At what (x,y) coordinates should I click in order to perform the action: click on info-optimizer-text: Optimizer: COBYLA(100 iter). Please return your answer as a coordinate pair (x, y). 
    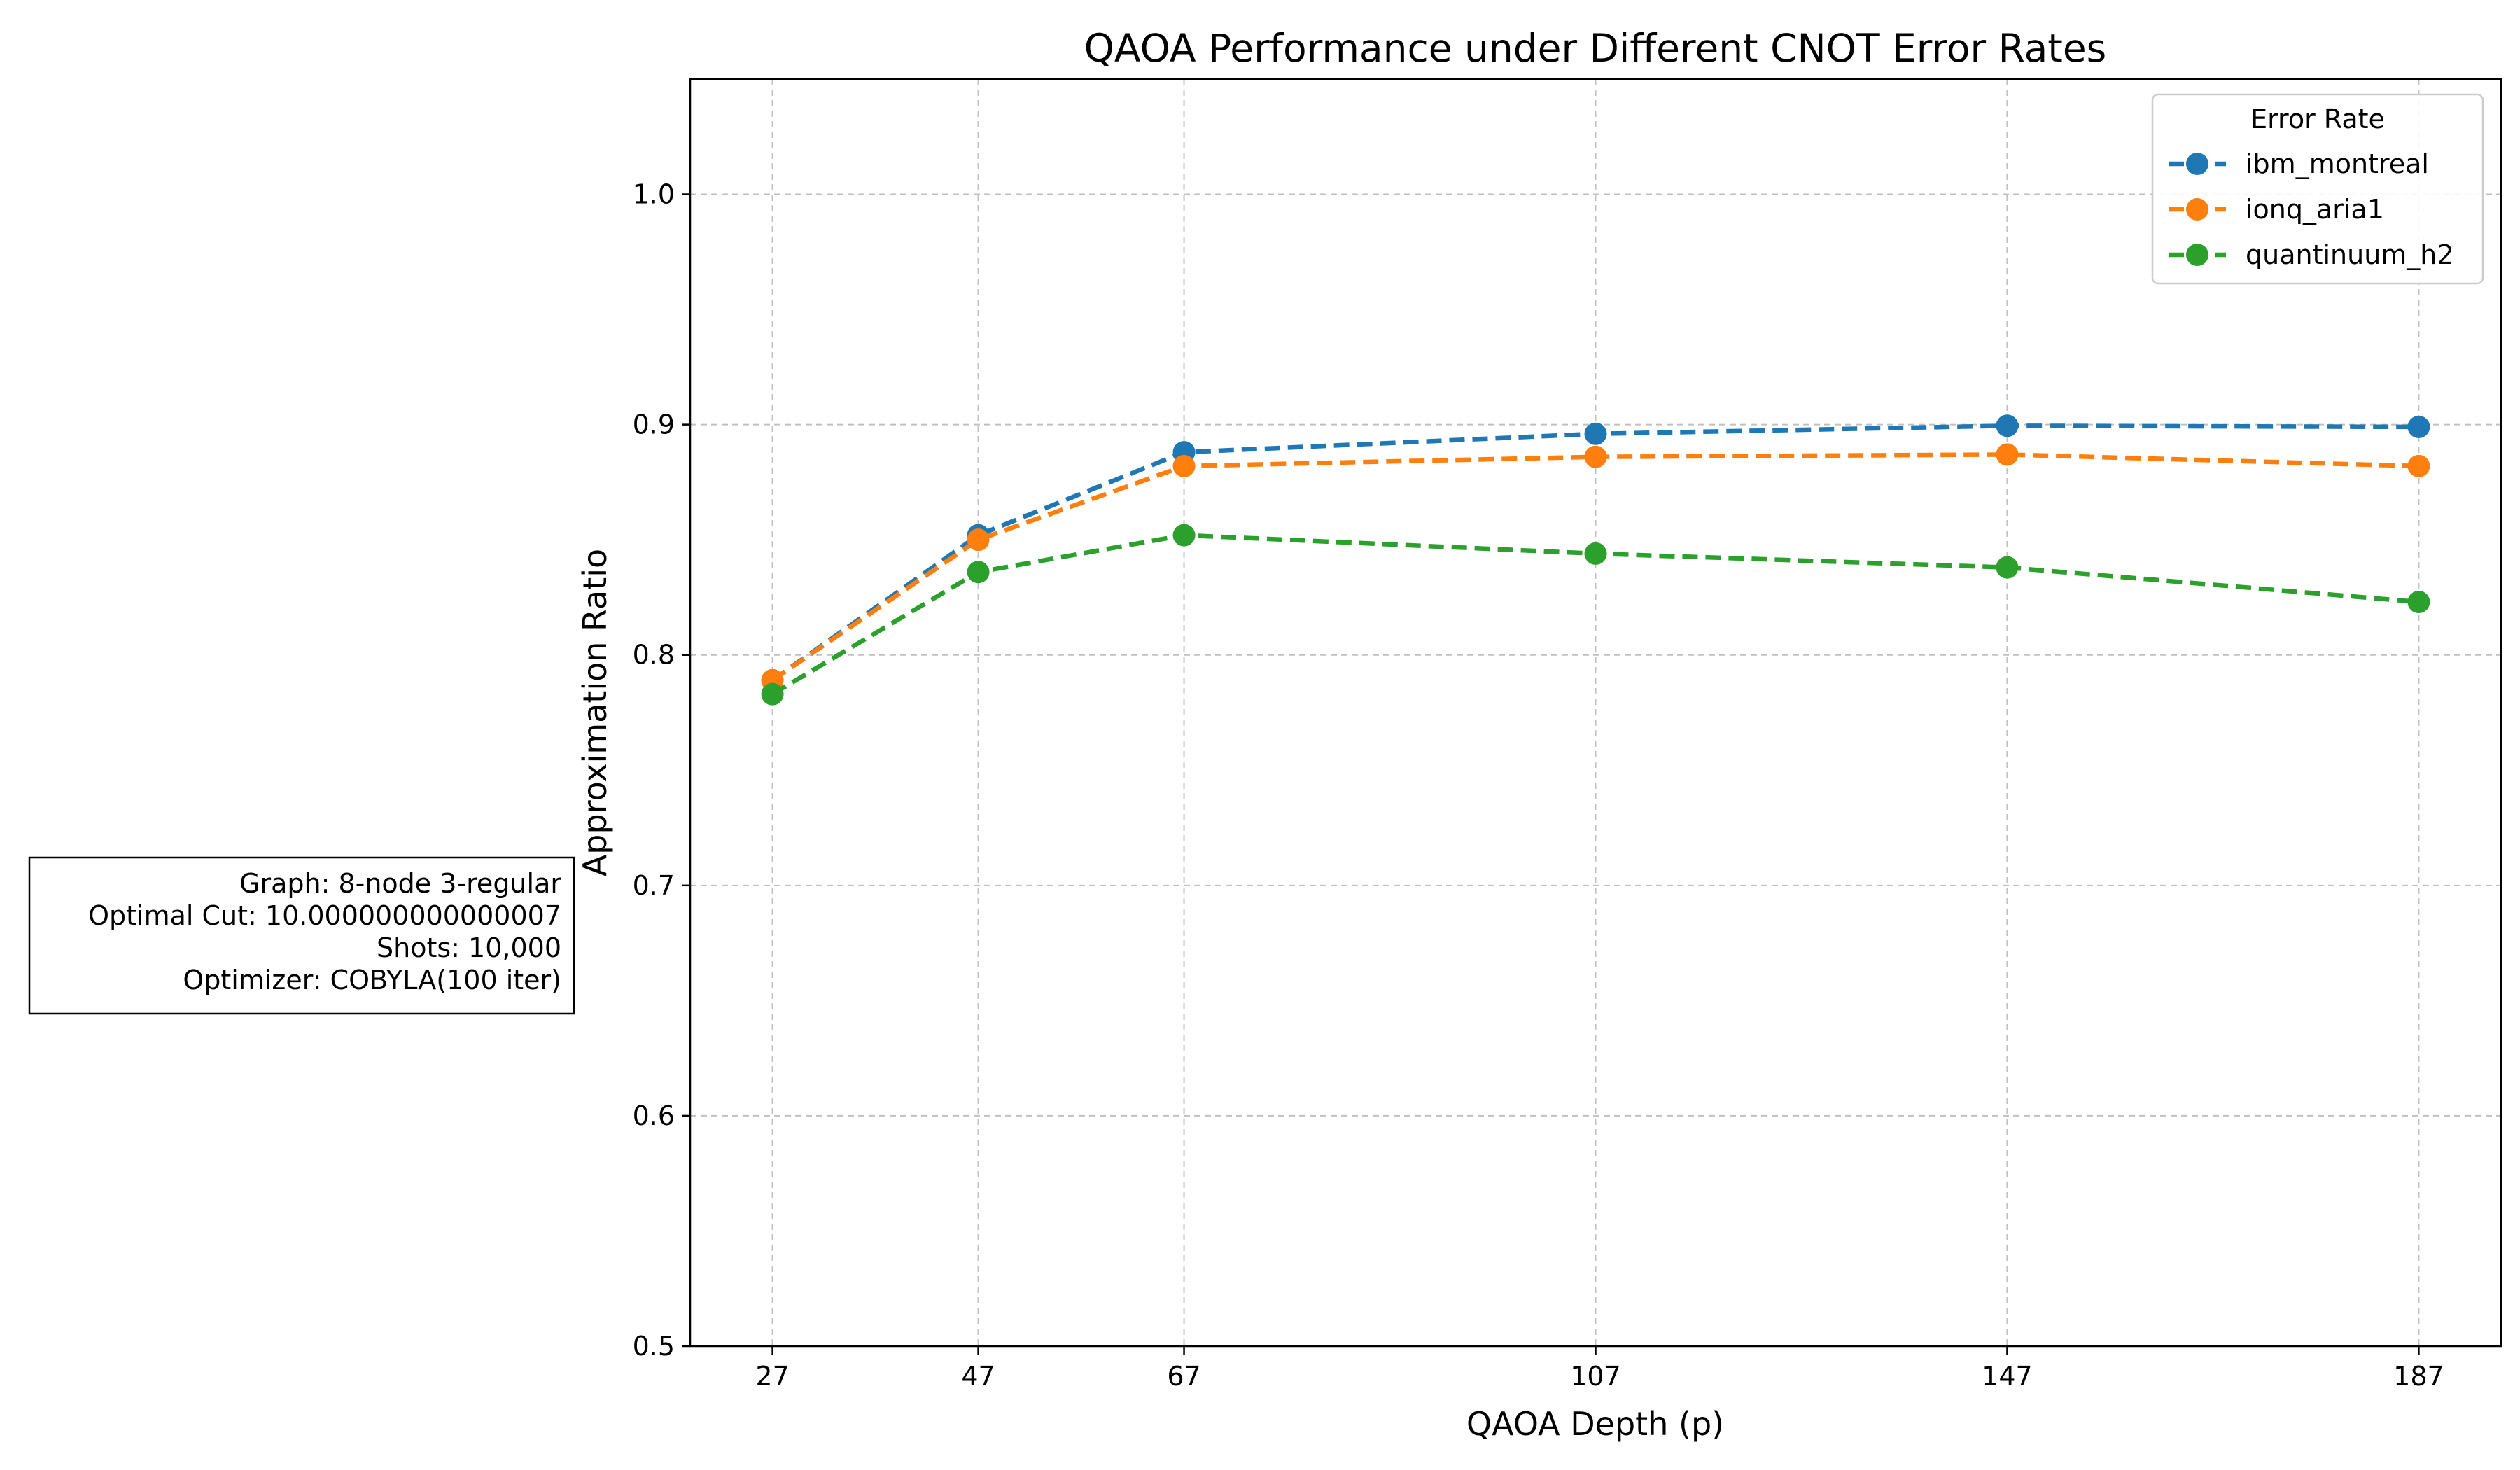
    Looking at the image, I should click on (372, 980).